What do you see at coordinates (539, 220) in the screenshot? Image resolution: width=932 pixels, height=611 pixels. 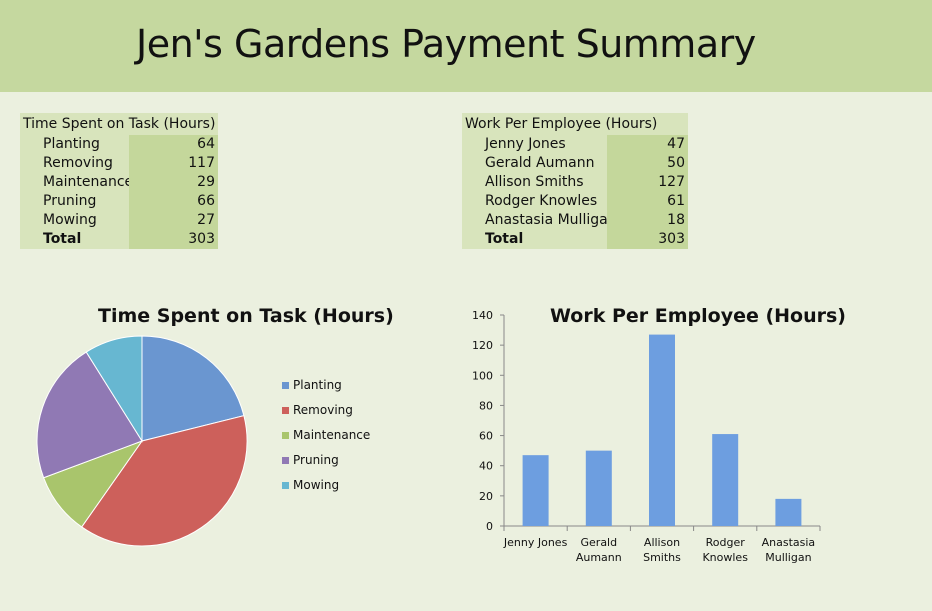 I see `row-label: Anastasia Mulligan` at bounding box center [539, 220].